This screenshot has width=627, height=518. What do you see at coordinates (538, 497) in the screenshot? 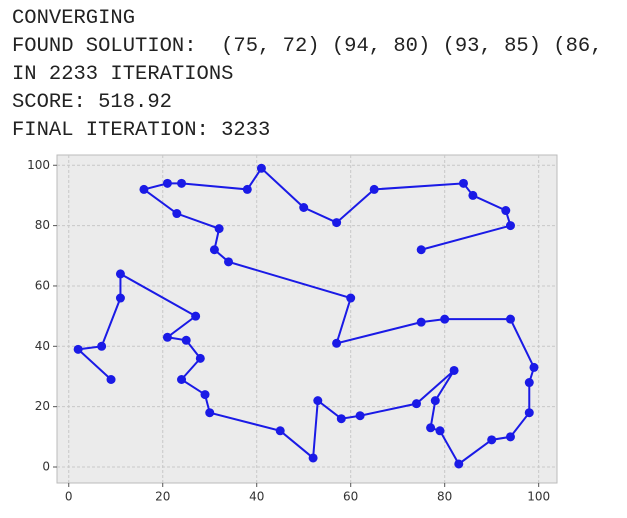
I see `x-tick-label: 100` at bounding box center [538, 497].